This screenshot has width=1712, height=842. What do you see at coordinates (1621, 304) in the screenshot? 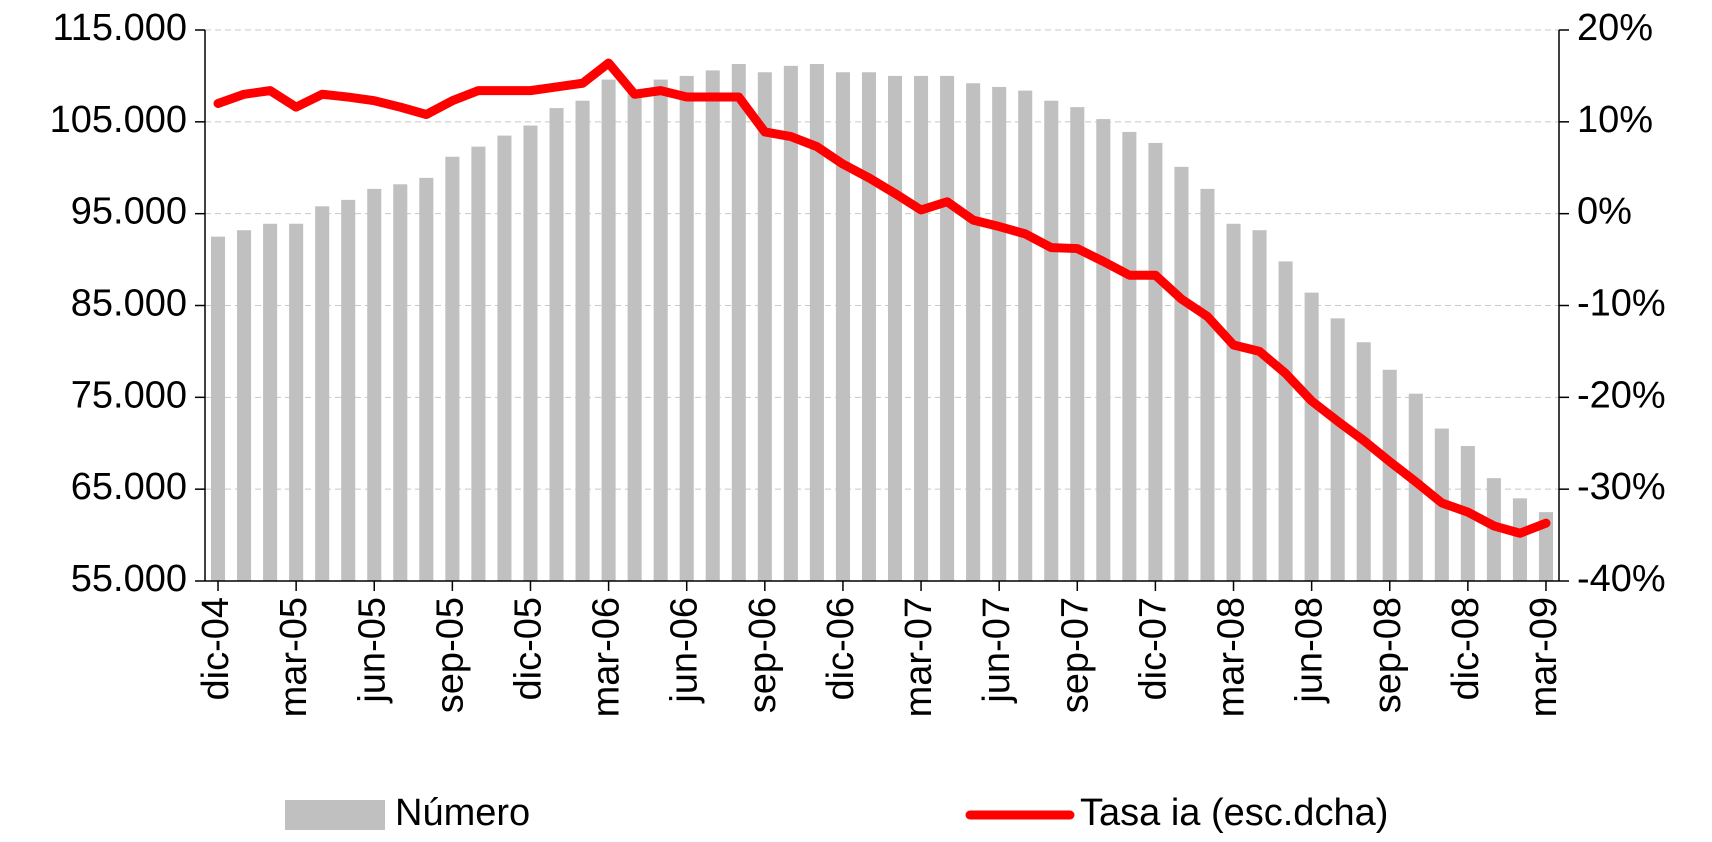
I see `y2-tick-label: -10%` at bounding box center [1621, 304].